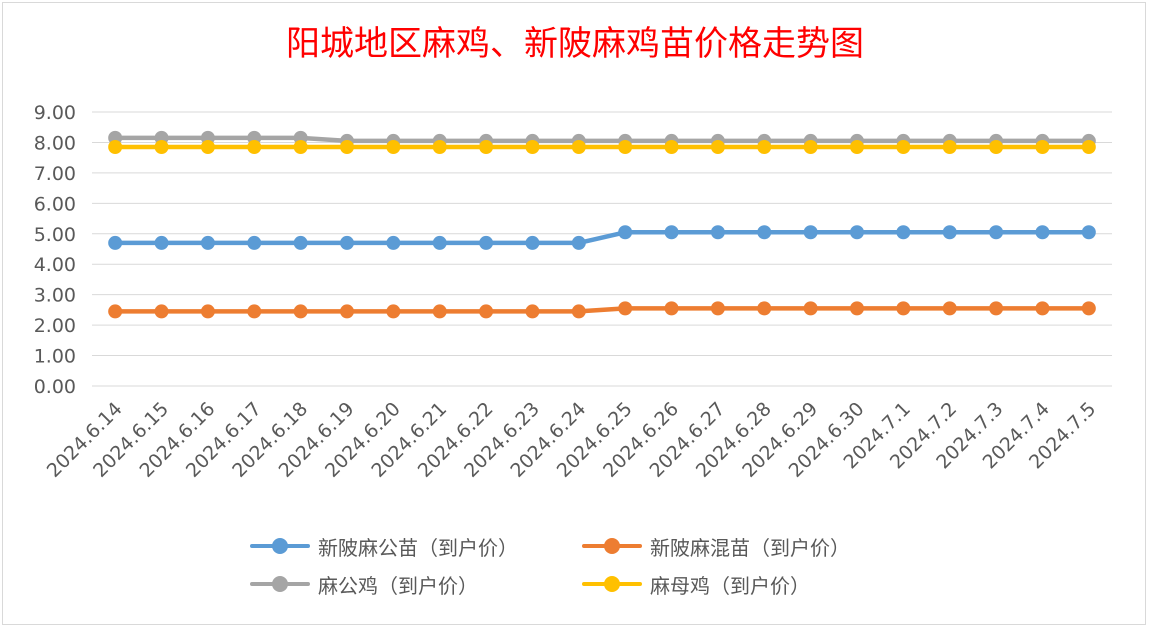 This screenshot has width=1150, height=629. I want to click on y-tick-label: 6.00, so click(55, 204).